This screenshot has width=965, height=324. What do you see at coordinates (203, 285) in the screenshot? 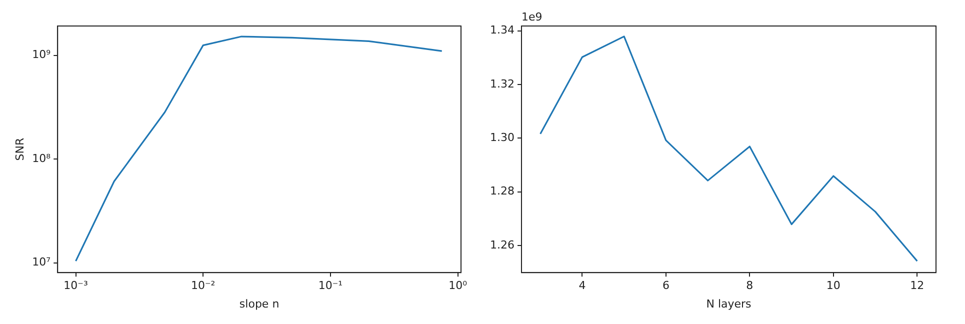
I see `x-tick-label: 10⁻²` at bounding box center [203, 285].